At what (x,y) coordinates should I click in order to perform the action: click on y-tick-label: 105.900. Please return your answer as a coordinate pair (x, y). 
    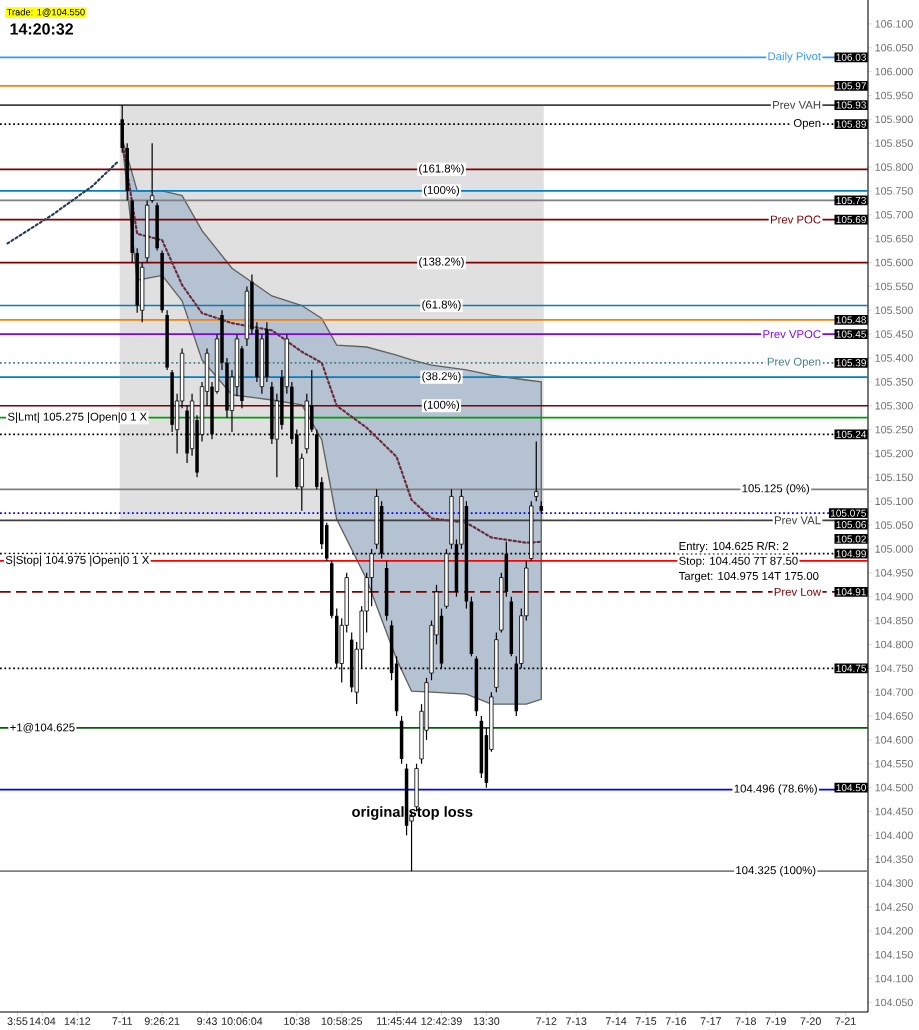
    Looking at the image, I should click on (894, 119).